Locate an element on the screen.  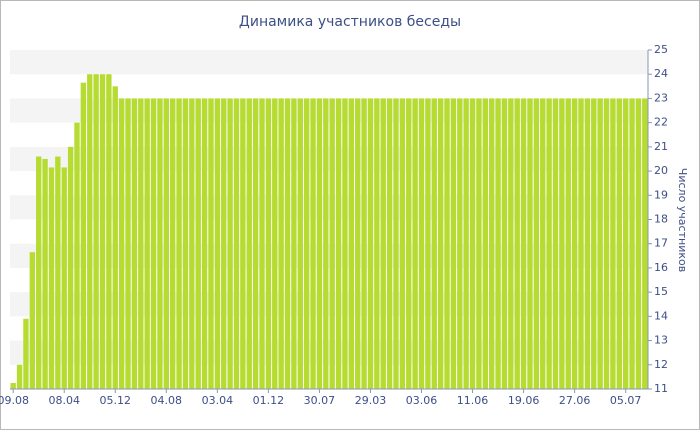
y-tick-label: 13 is located at coordinates (661, 340).